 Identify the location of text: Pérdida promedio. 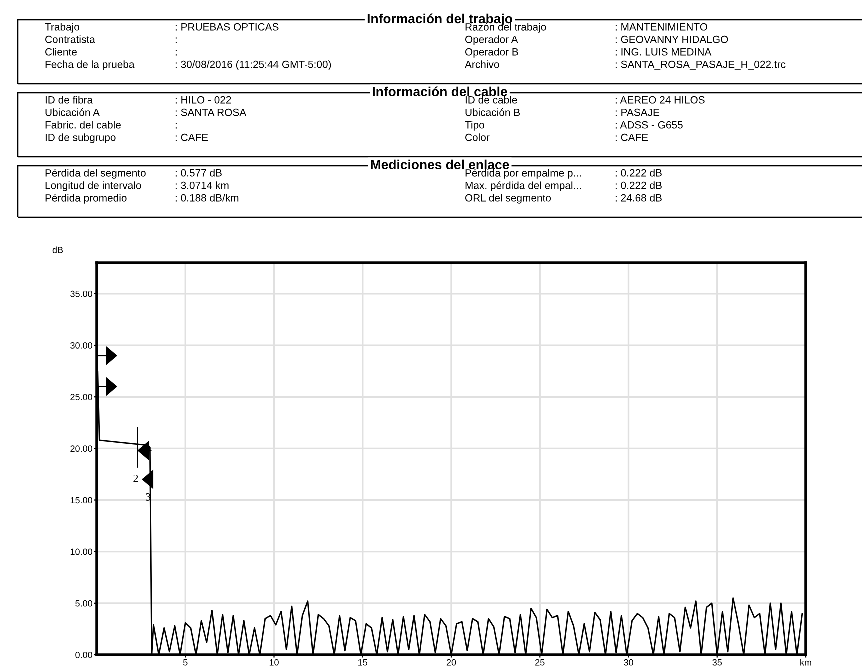
(86, 199).